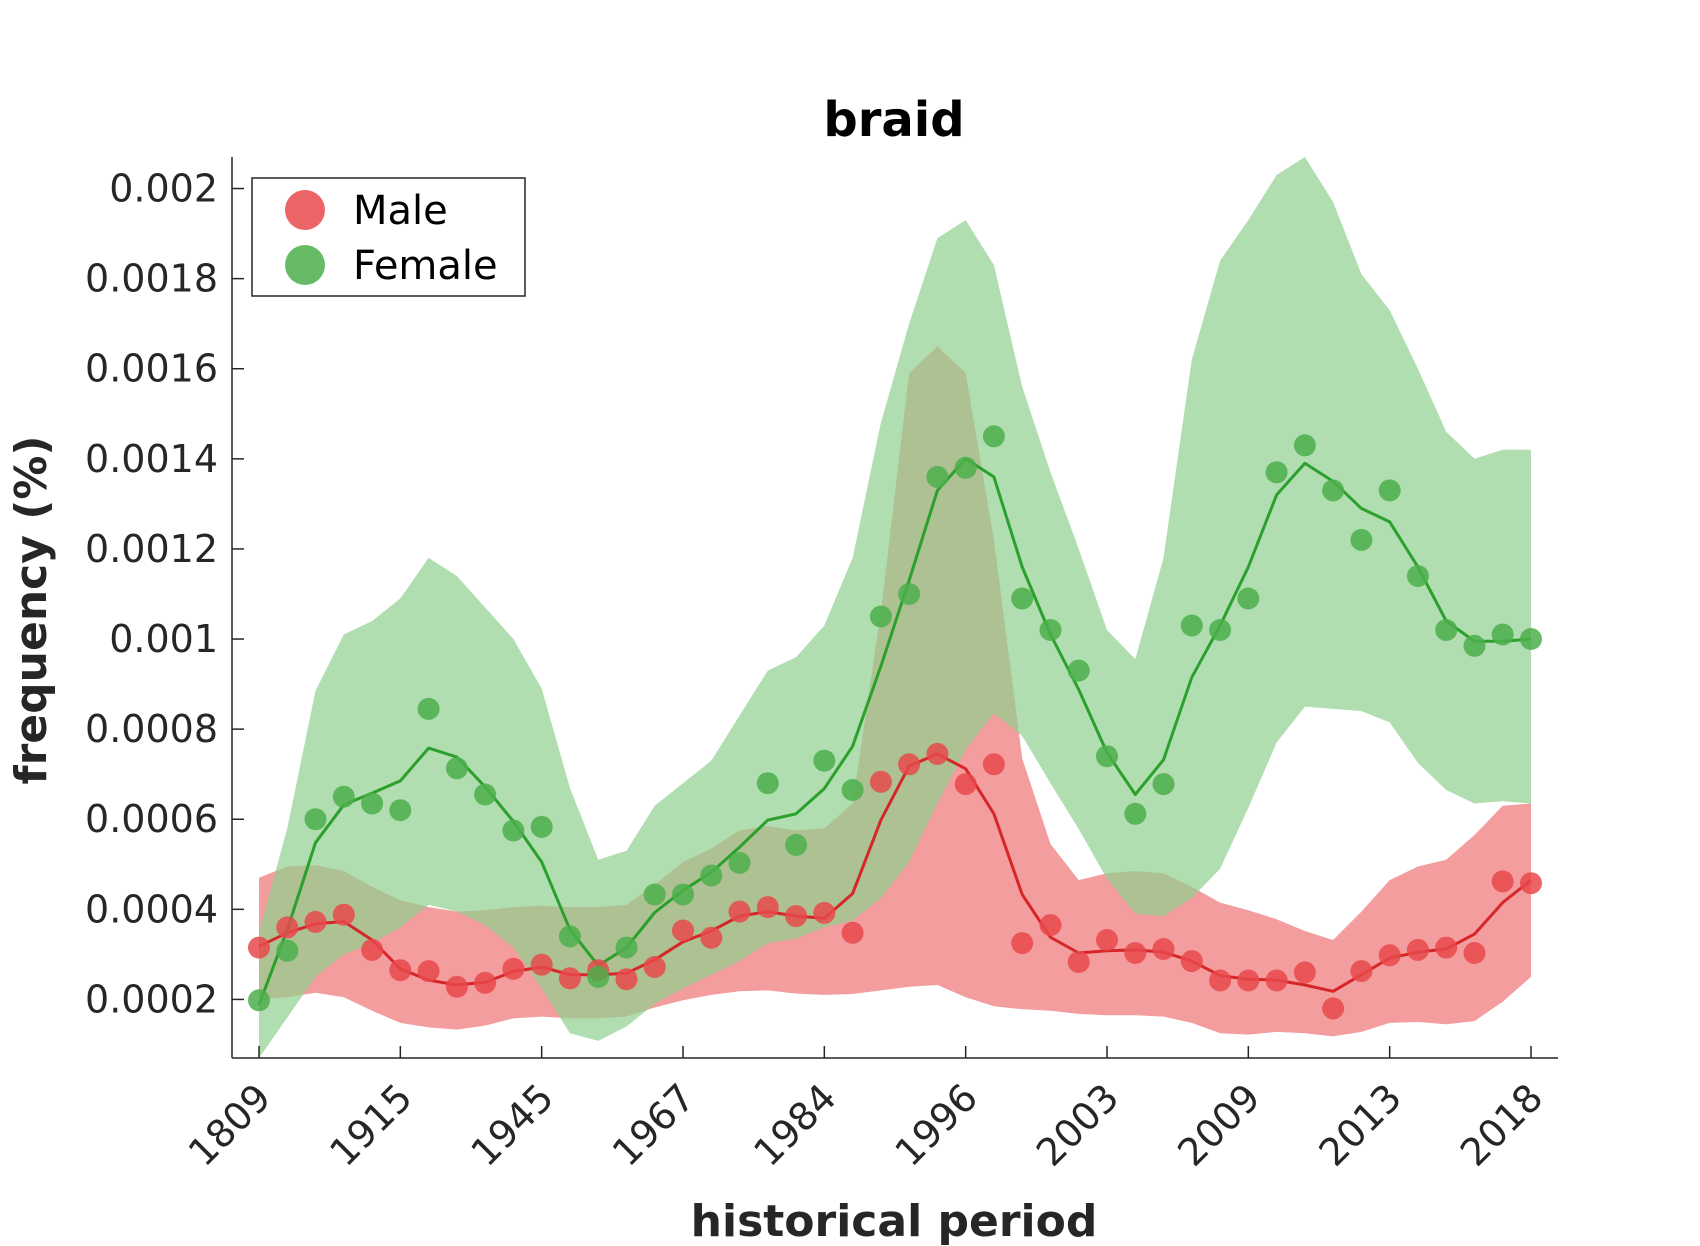  I want to click on y-tick-label: 0.002, so click(163, 189).